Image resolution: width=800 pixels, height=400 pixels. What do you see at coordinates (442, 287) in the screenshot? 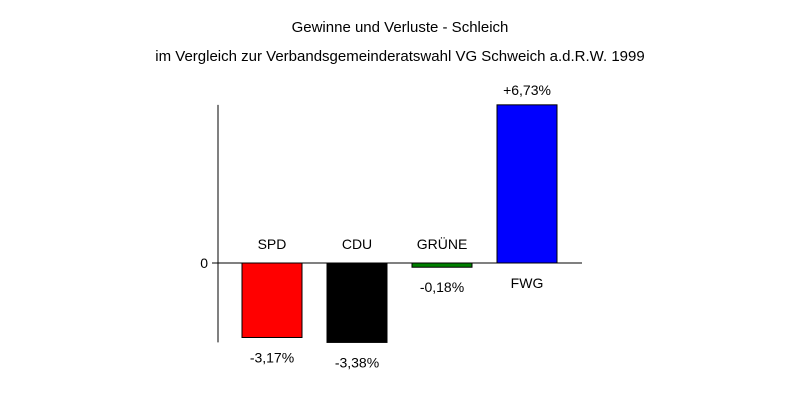
I see `value-label: -0,18%` at bounding box center [442, 287].